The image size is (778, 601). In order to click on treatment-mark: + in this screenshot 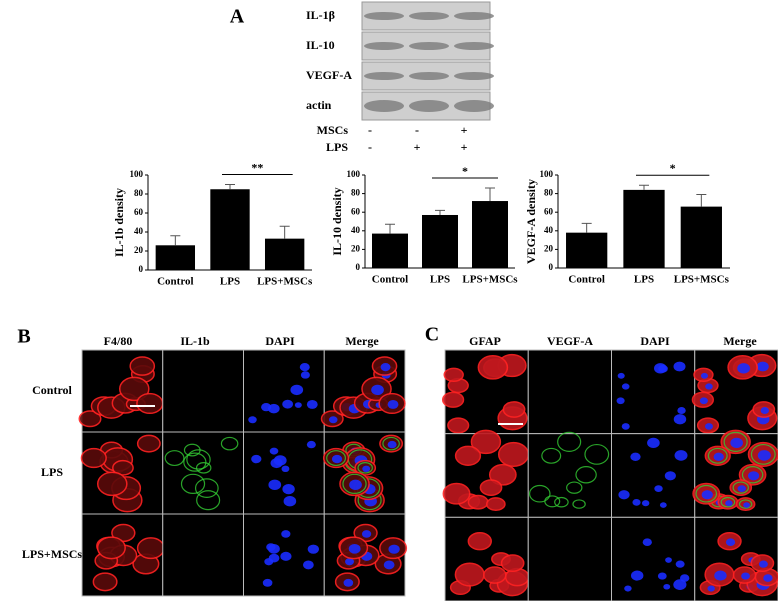, I will do `click(464, 130)`.